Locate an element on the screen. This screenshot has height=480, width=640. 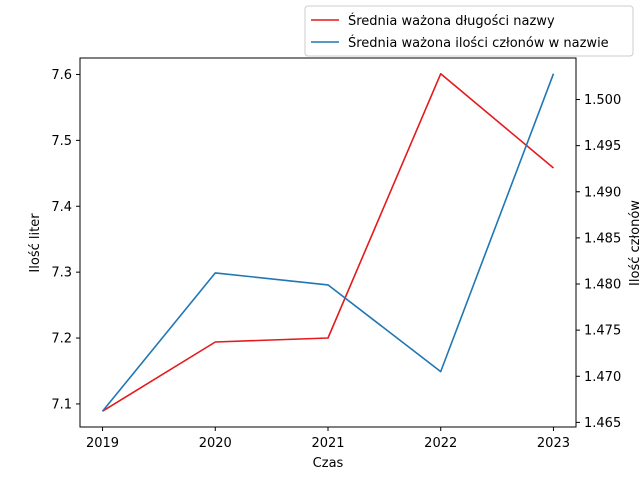
right-y-tick-label: 1.470 is located at coordinates (602, 377).